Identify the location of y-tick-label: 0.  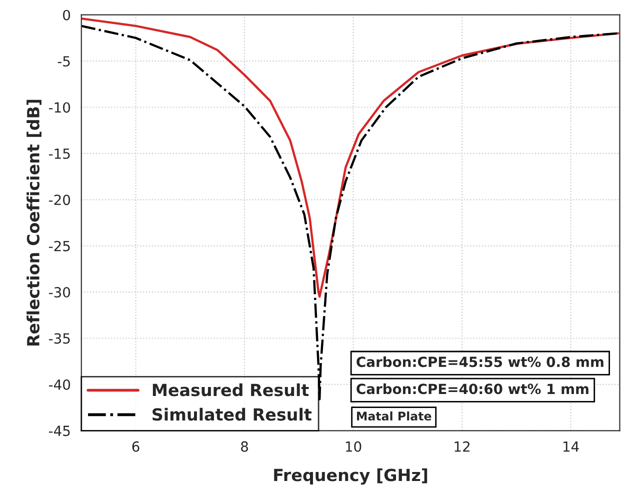
(66, 15).